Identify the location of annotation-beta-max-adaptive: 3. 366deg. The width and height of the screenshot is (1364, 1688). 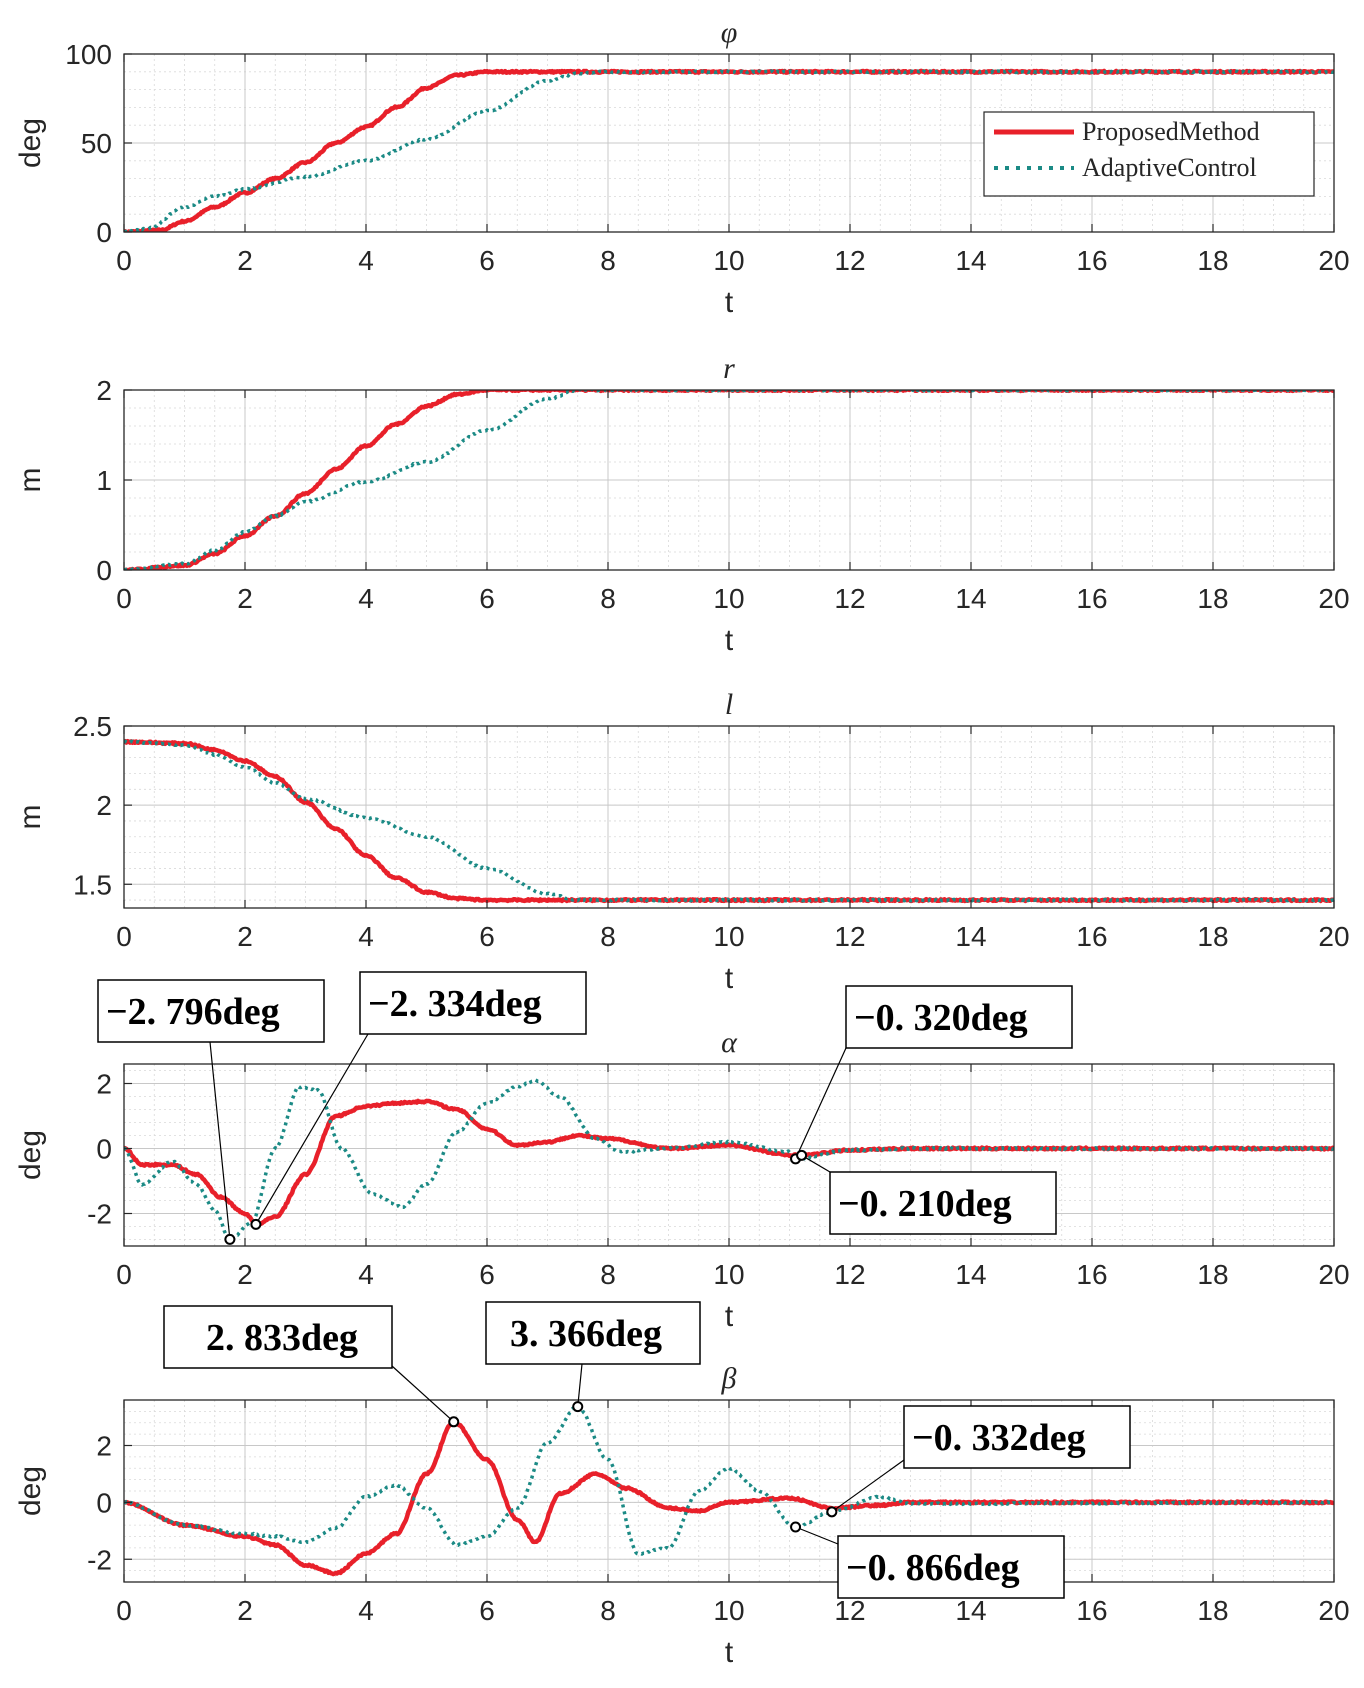
(586, 1334).